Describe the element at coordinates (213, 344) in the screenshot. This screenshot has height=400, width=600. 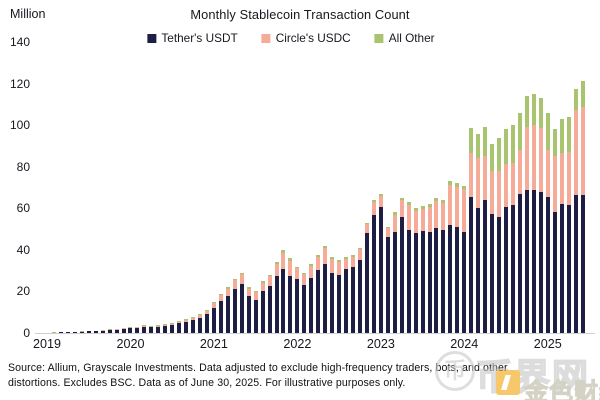
I see `x-tick-label-2021: 2021` at that location.